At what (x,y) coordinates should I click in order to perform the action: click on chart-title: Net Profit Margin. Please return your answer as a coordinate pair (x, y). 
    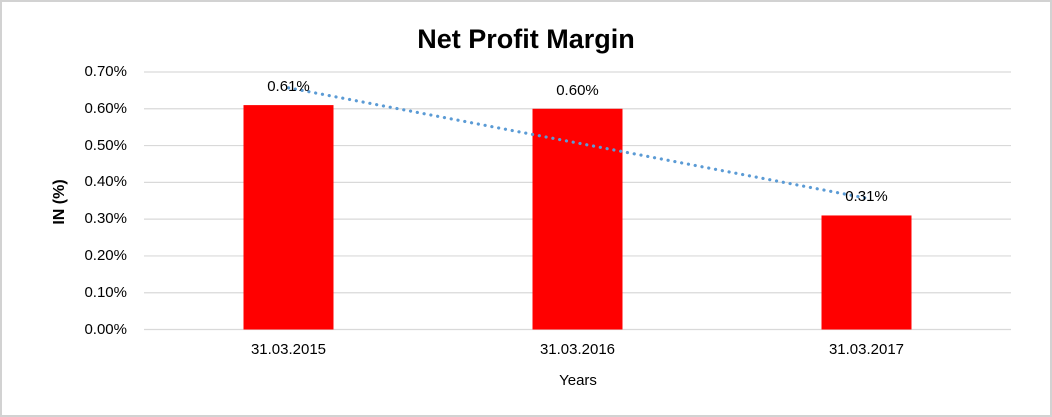
    Looking at the image, I should click on (526, 39).